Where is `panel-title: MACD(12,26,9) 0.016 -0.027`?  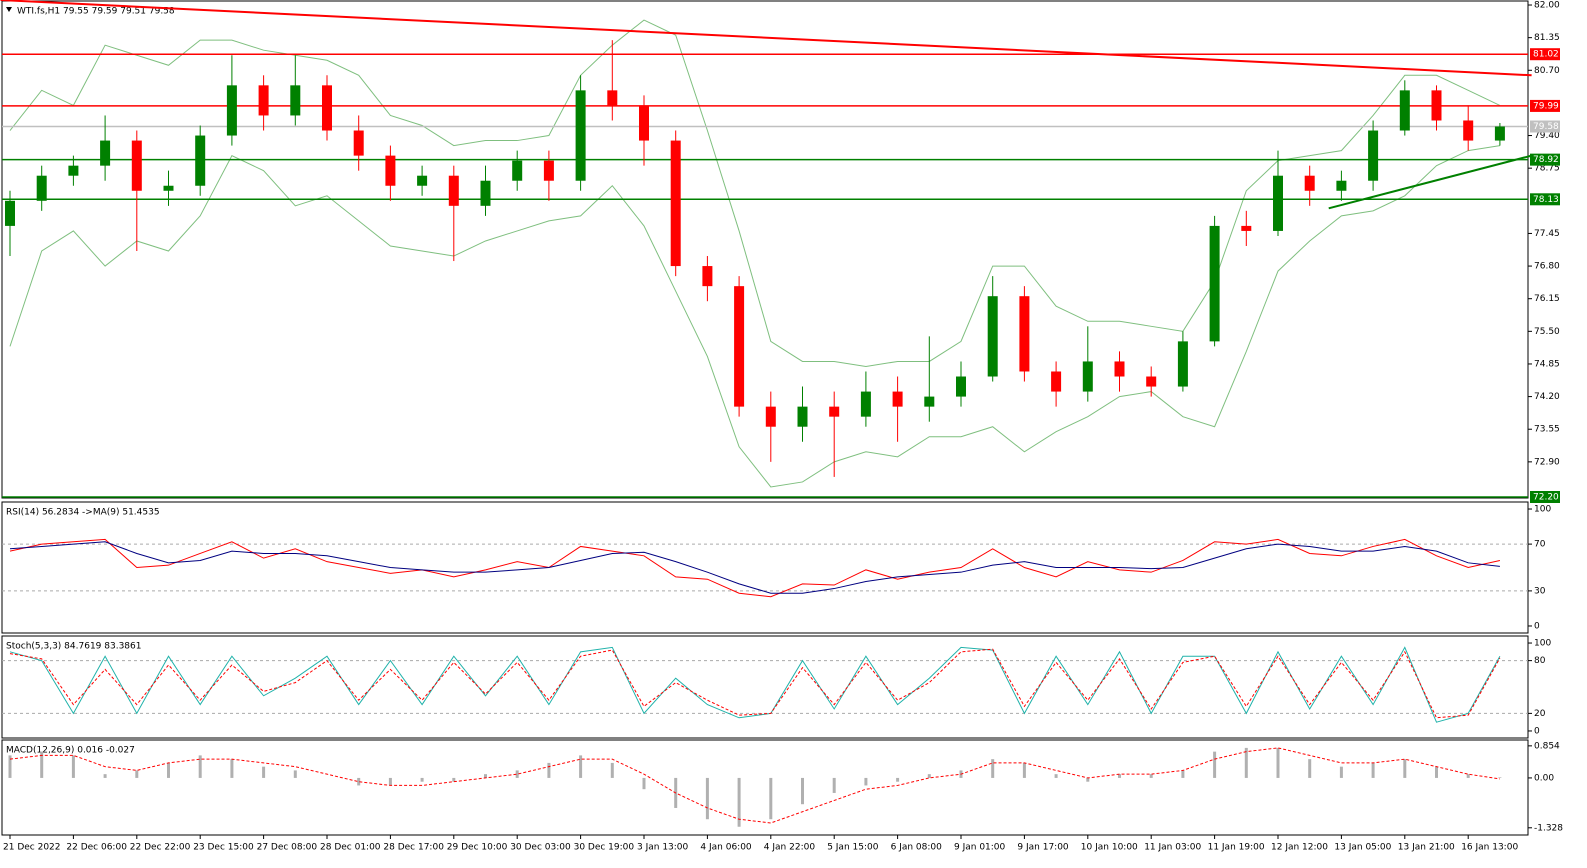
panel-title: MACD(12,26,9) 0.016 -0.027 is located at coordinates (70, 751).